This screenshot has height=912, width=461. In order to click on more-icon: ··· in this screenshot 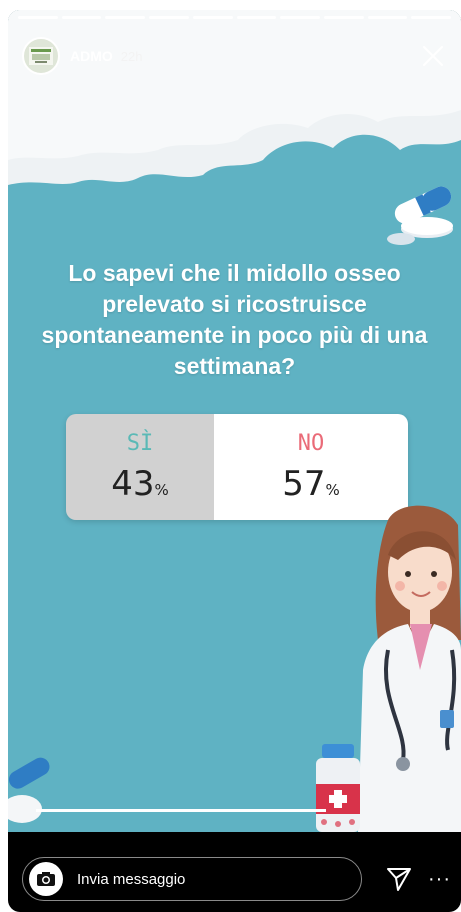, I will do `click(439, 878)`.